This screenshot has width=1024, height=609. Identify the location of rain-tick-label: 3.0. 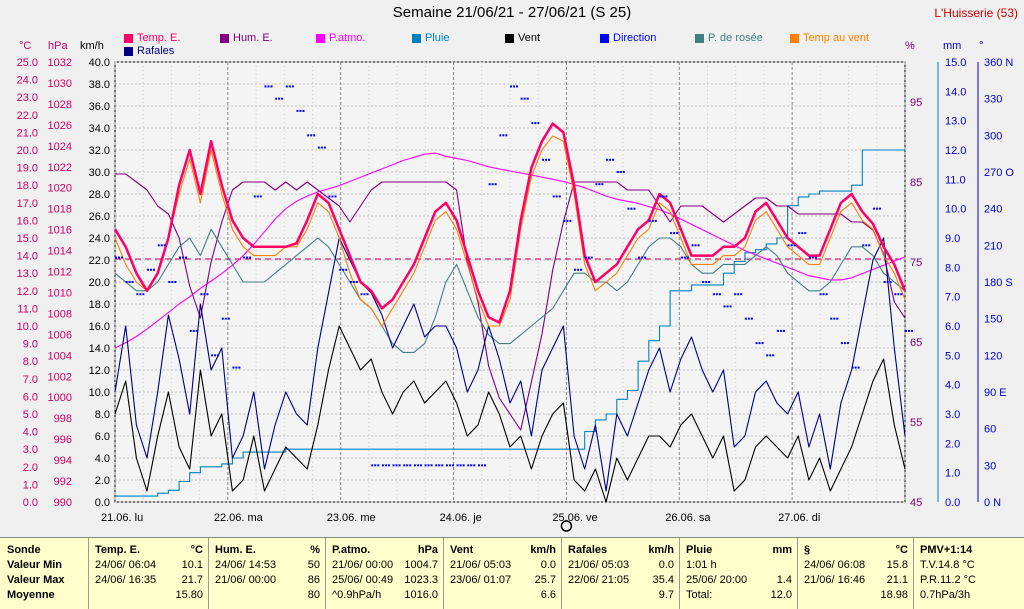
(952, 415).